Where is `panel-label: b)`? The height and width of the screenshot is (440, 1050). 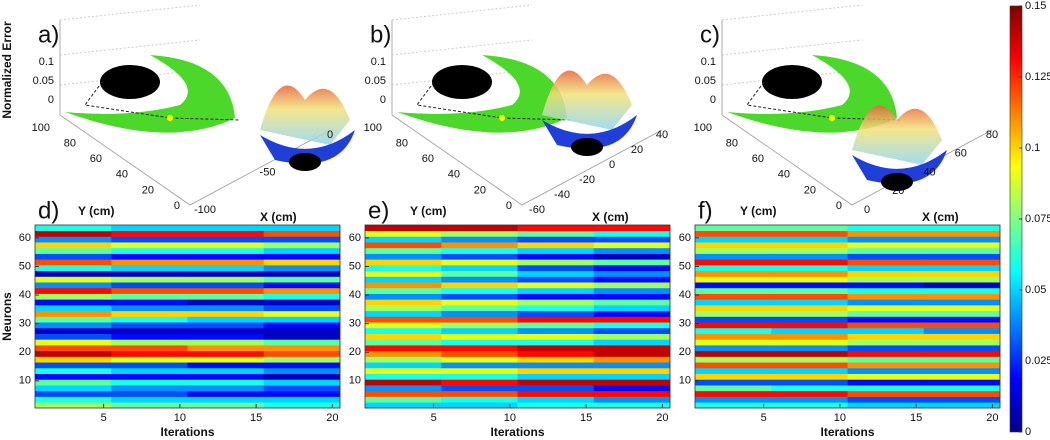 panel-label: b) is located at coordinates (380, 34).